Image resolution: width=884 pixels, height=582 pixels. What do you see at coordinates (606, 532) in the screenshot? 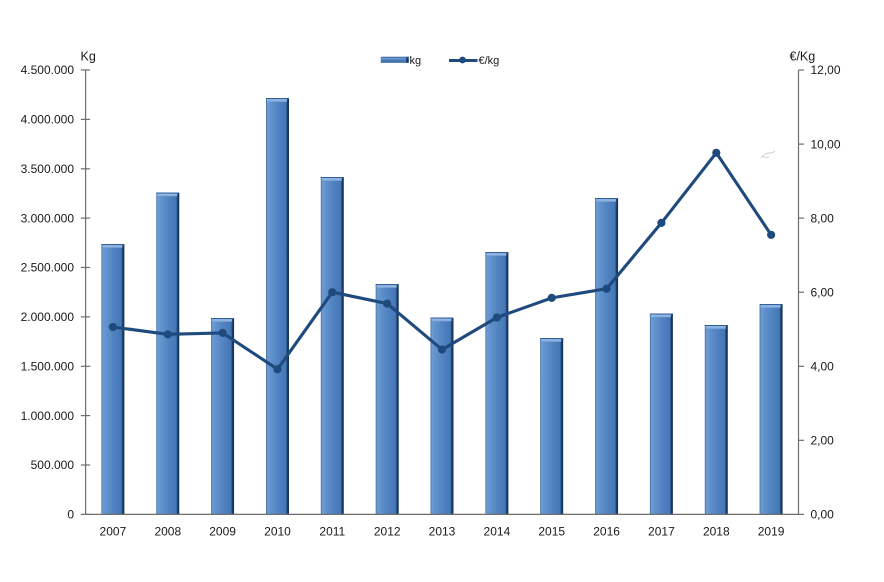
I see `svg-text: 2016` at bounding box center [606, 532].